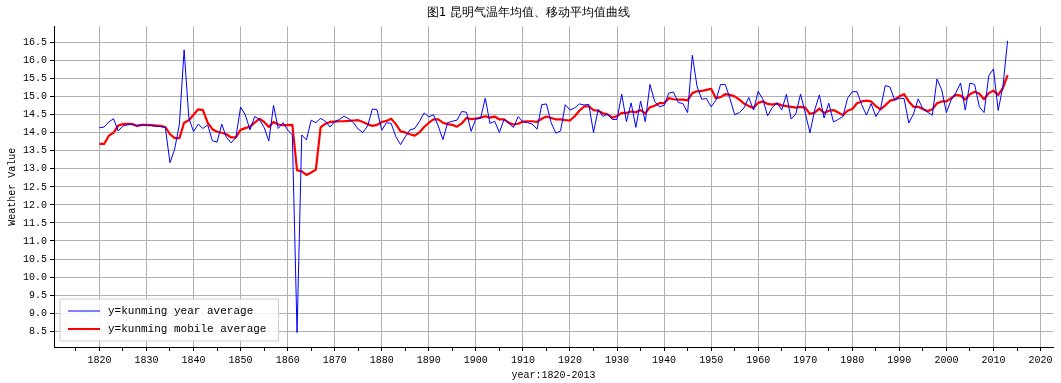 This screenshot has width=1061, height=383. Describe the element at coordinates (852, 360) in the screenshot. I see `x-tick-label: 1980` at that location.